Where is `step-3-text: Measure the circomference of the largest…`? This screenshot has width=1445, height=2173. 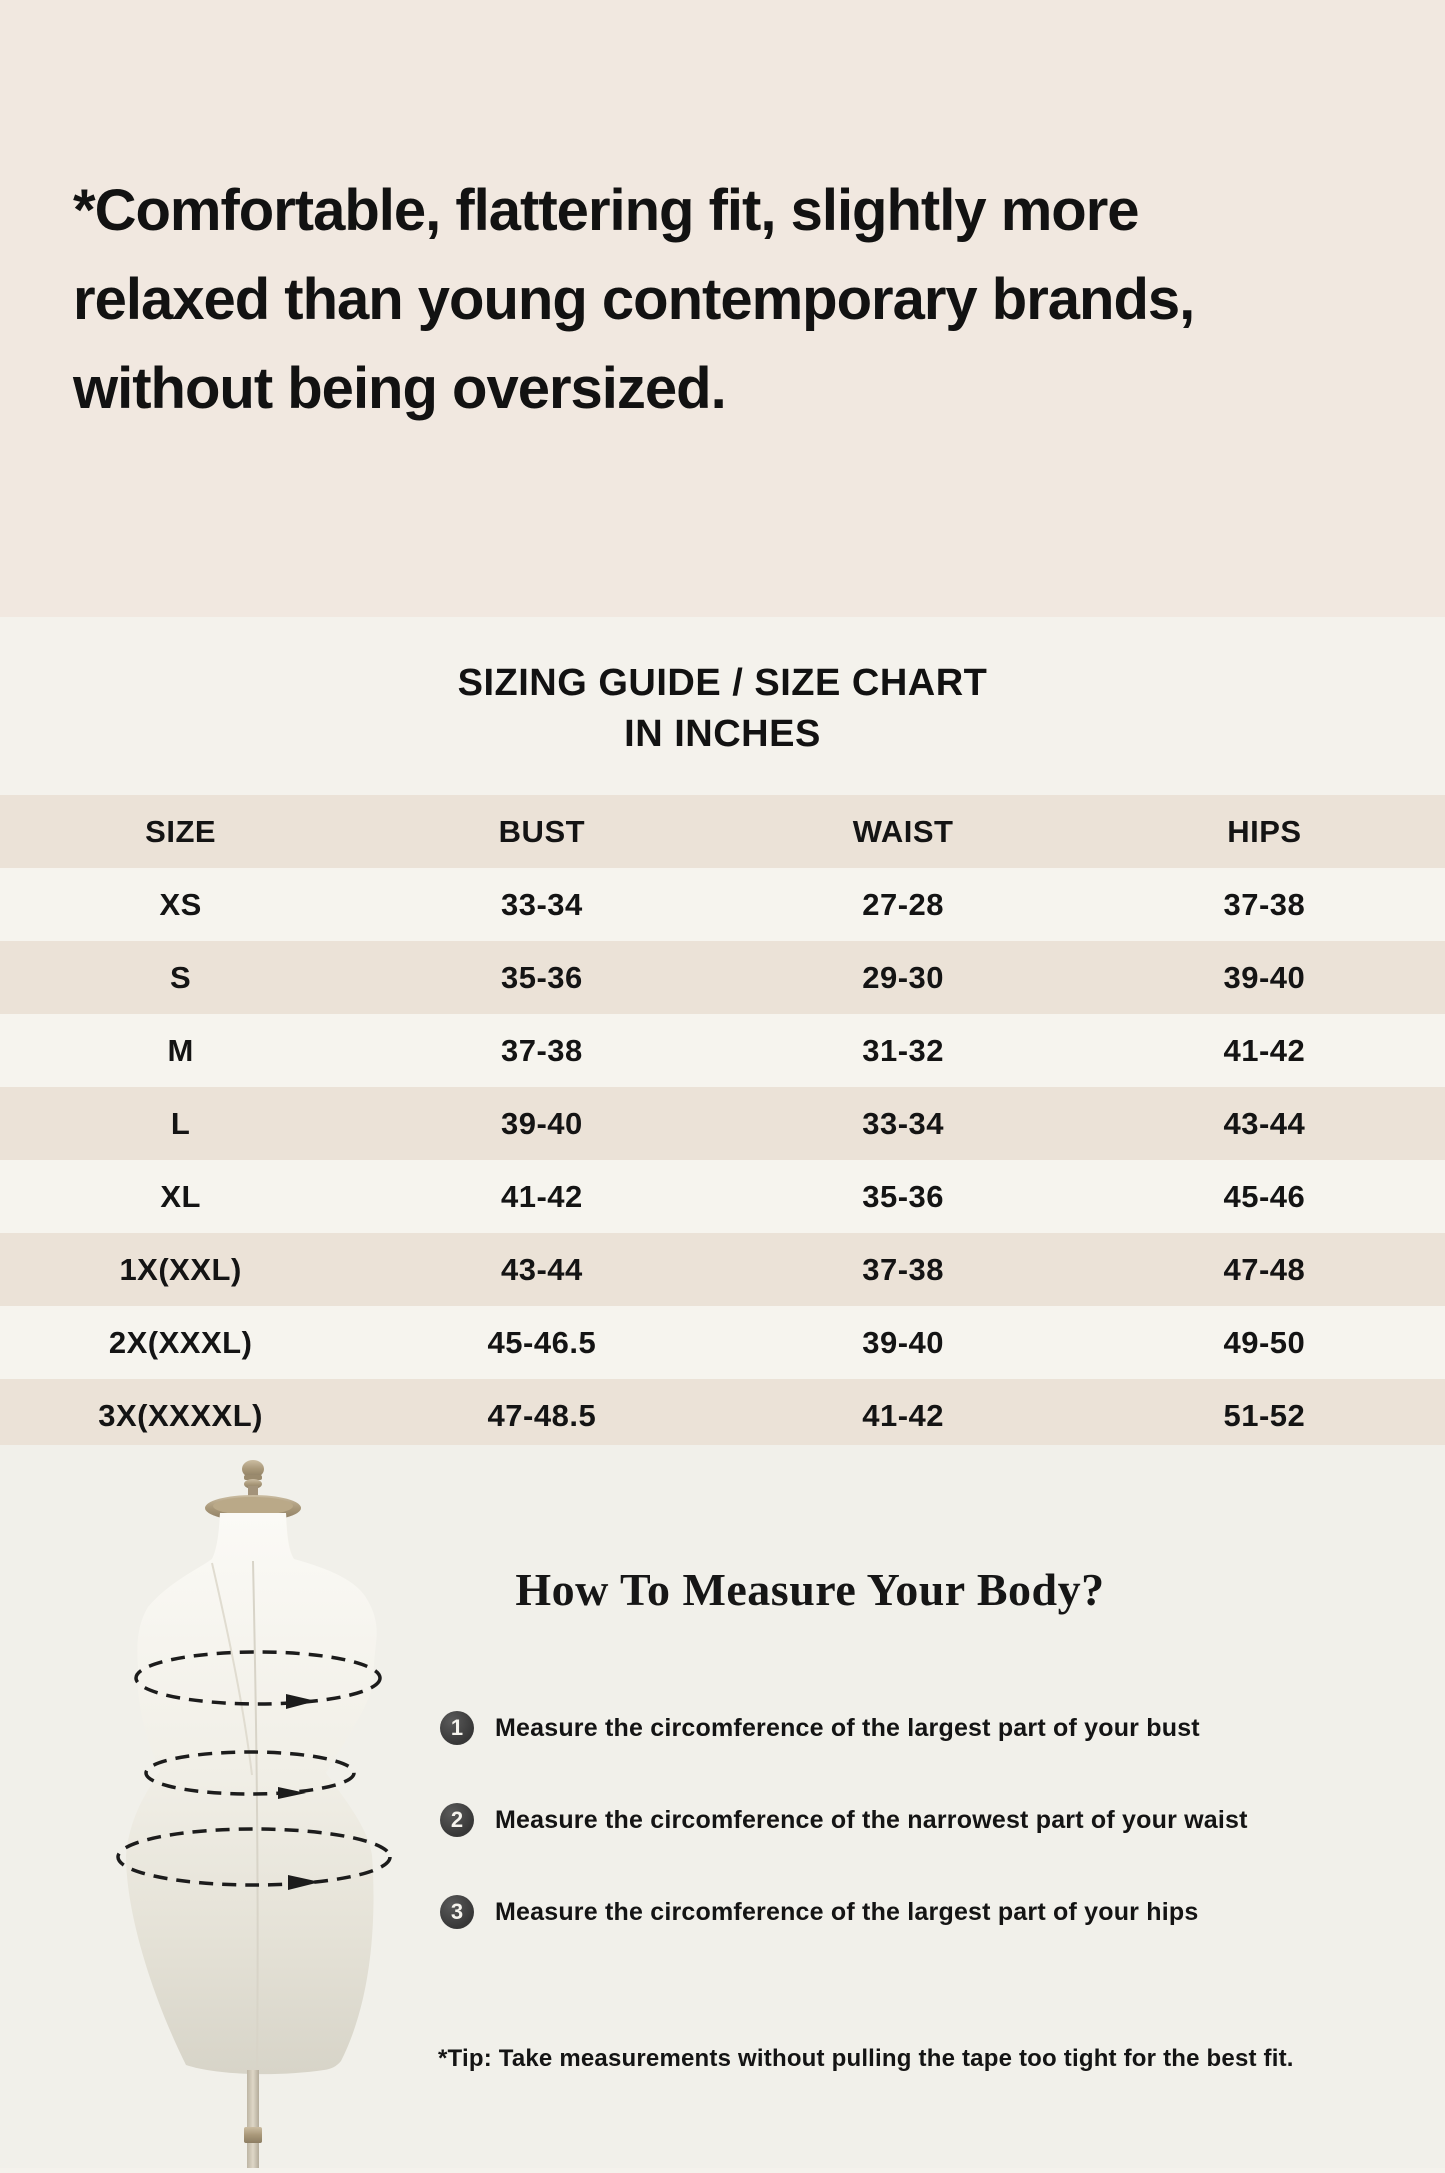
step-3-text: Measure the circomference of the largest… is located at coordinates (847, 1911).